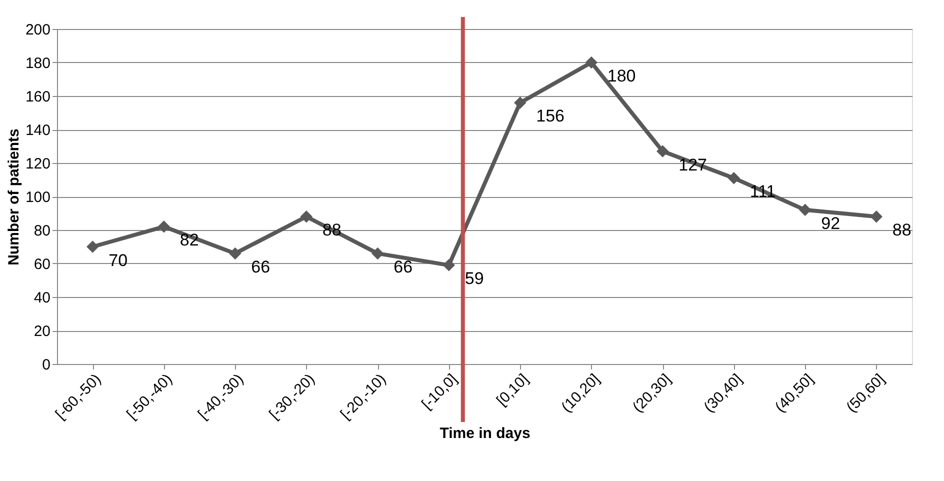 Image resolution: width=944 pixels, height=481 pixels. I want to click on y-tick-label: 20, so click(42, 331).